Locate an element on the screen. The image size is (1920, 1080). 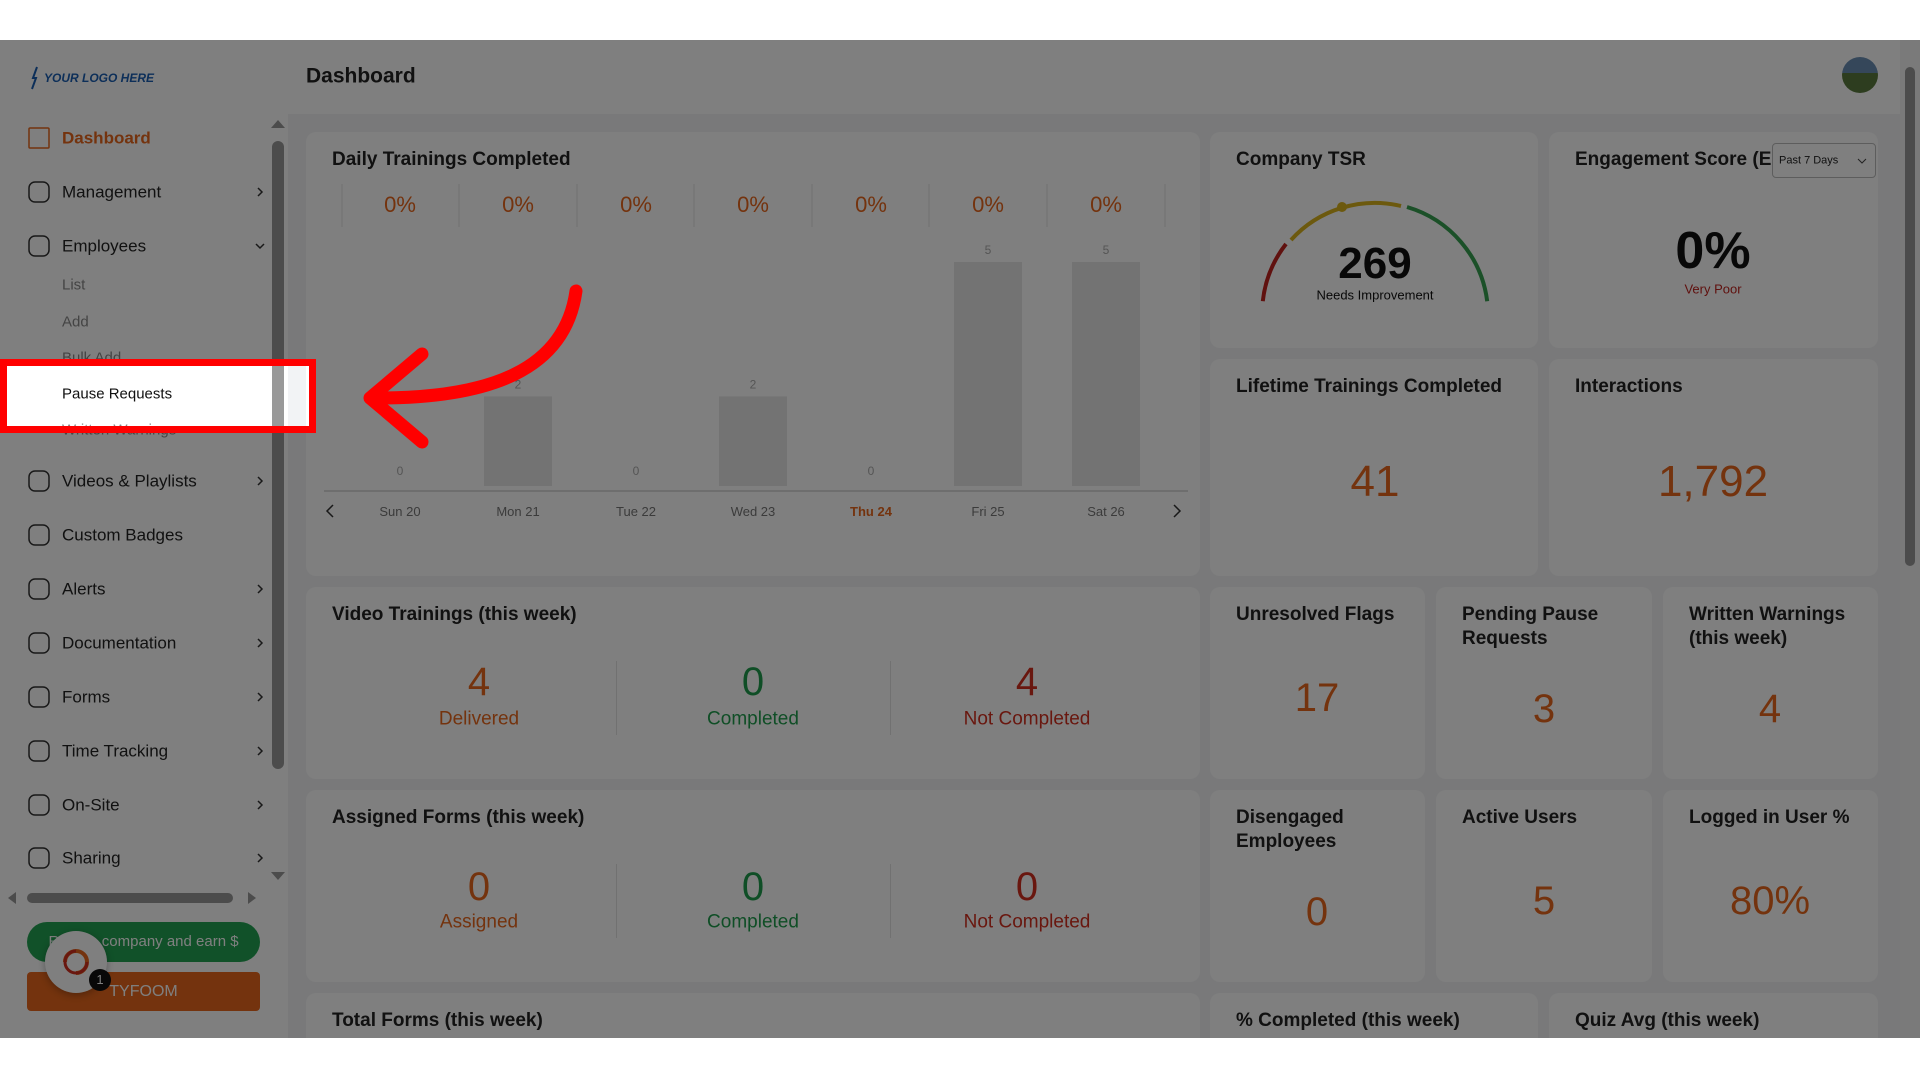
nav-item: Dashboard is located at coordinates (106, 138).